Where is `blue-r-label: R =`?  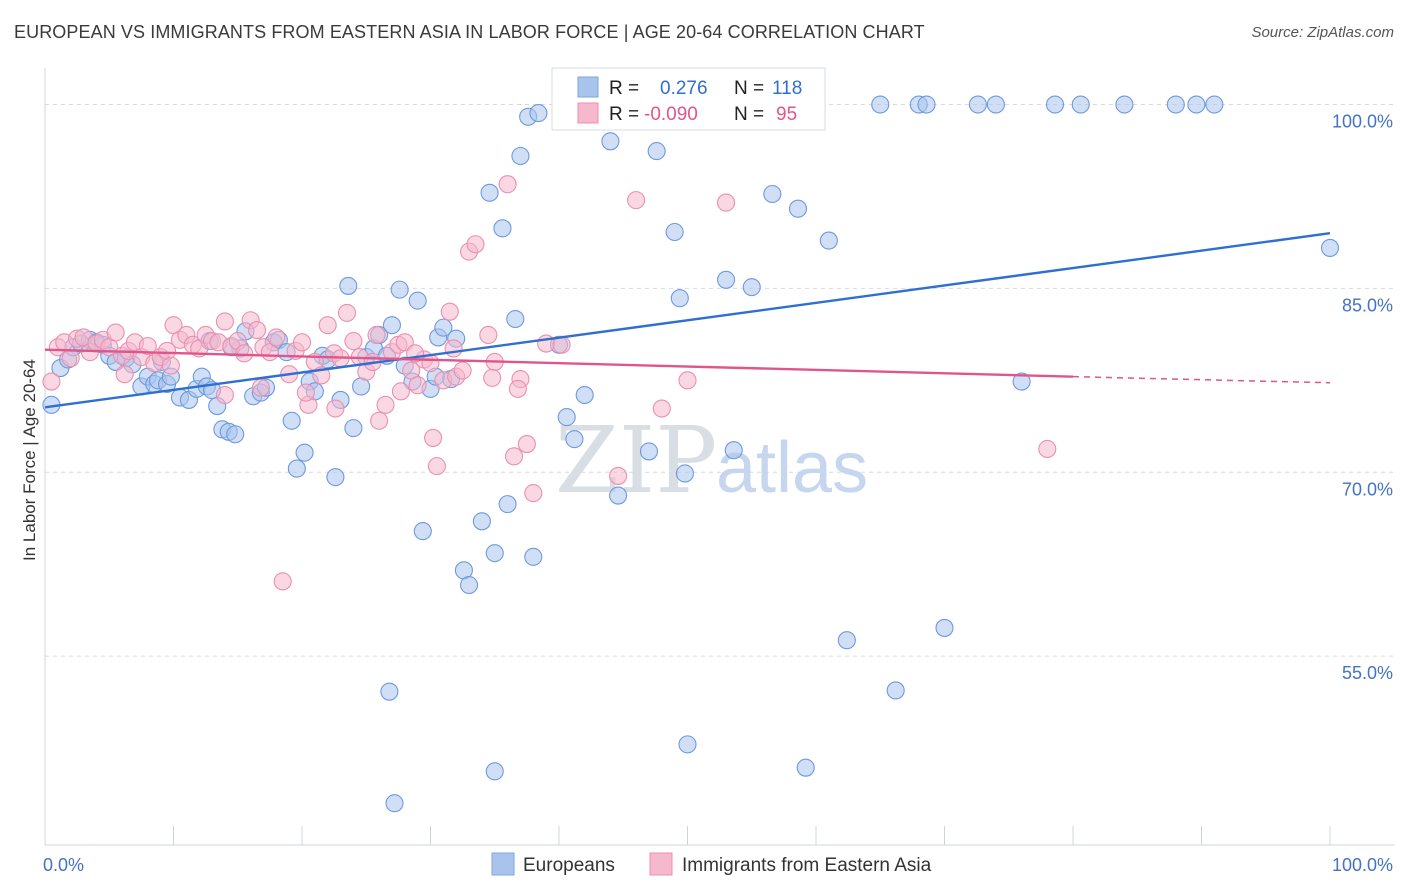
blue-r-label: R = is located at coordinates (624, 88).